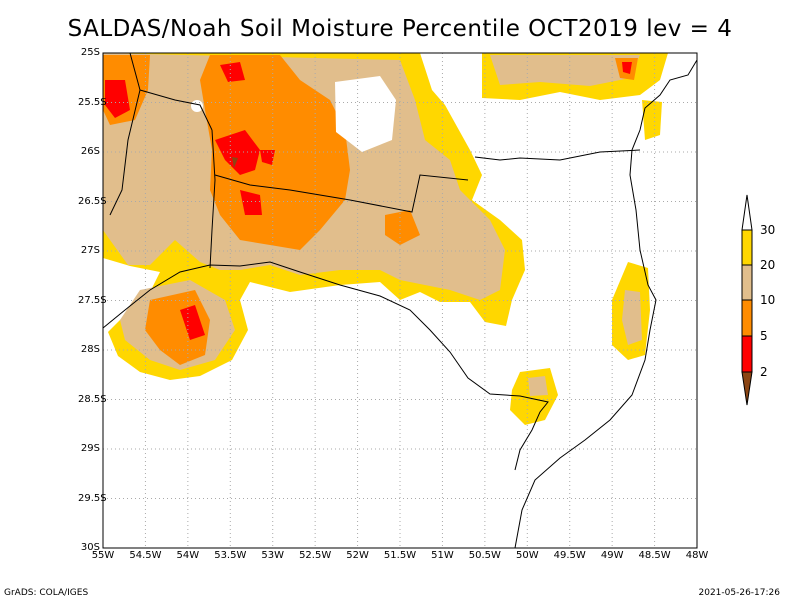 Image resolution: width=800 pixels, height=600 pixels. I want to click on y-tick-label: 25S, so click(90, 52).